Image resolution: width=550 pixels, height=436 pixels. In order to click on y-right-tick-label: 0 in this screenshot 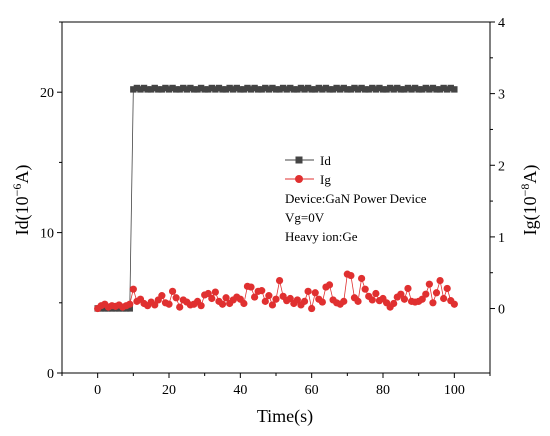, I will do `click(501, 310)`.